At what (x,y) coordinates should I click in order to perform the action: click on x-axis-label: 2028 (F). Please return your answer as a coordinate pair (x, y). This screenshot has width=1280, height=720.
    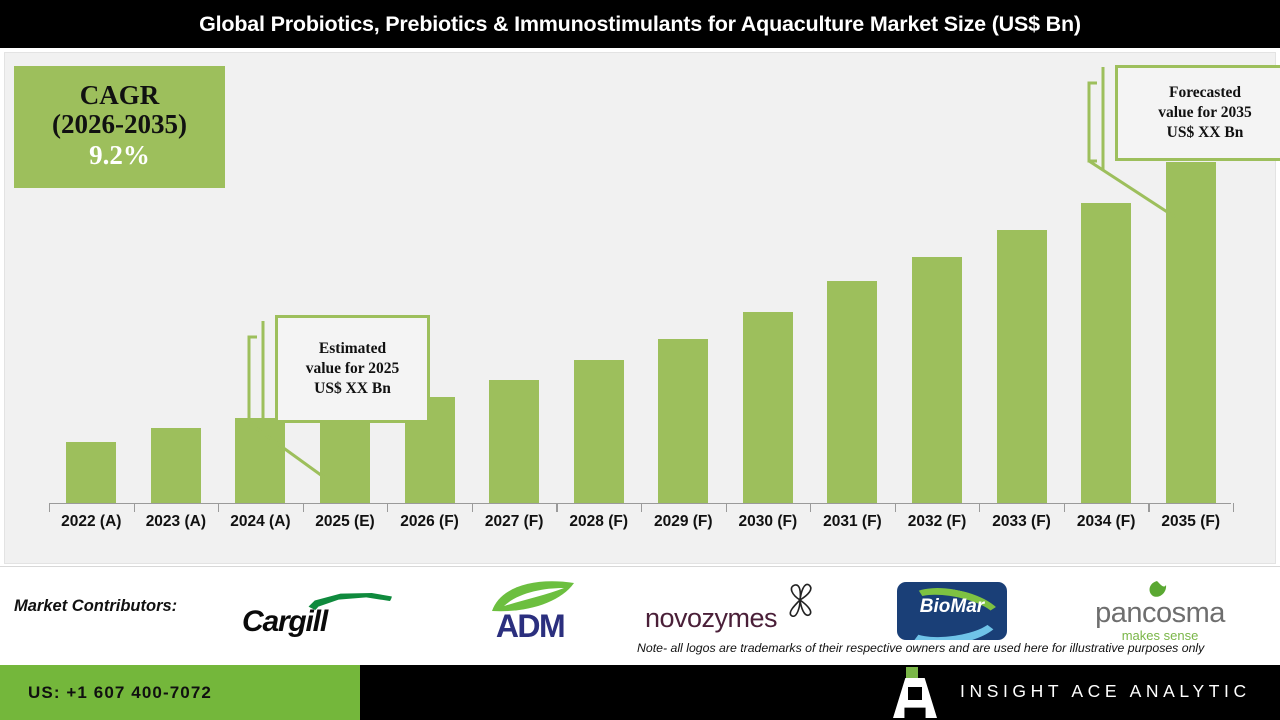
    Looking at the image, I should click on (598, 521).